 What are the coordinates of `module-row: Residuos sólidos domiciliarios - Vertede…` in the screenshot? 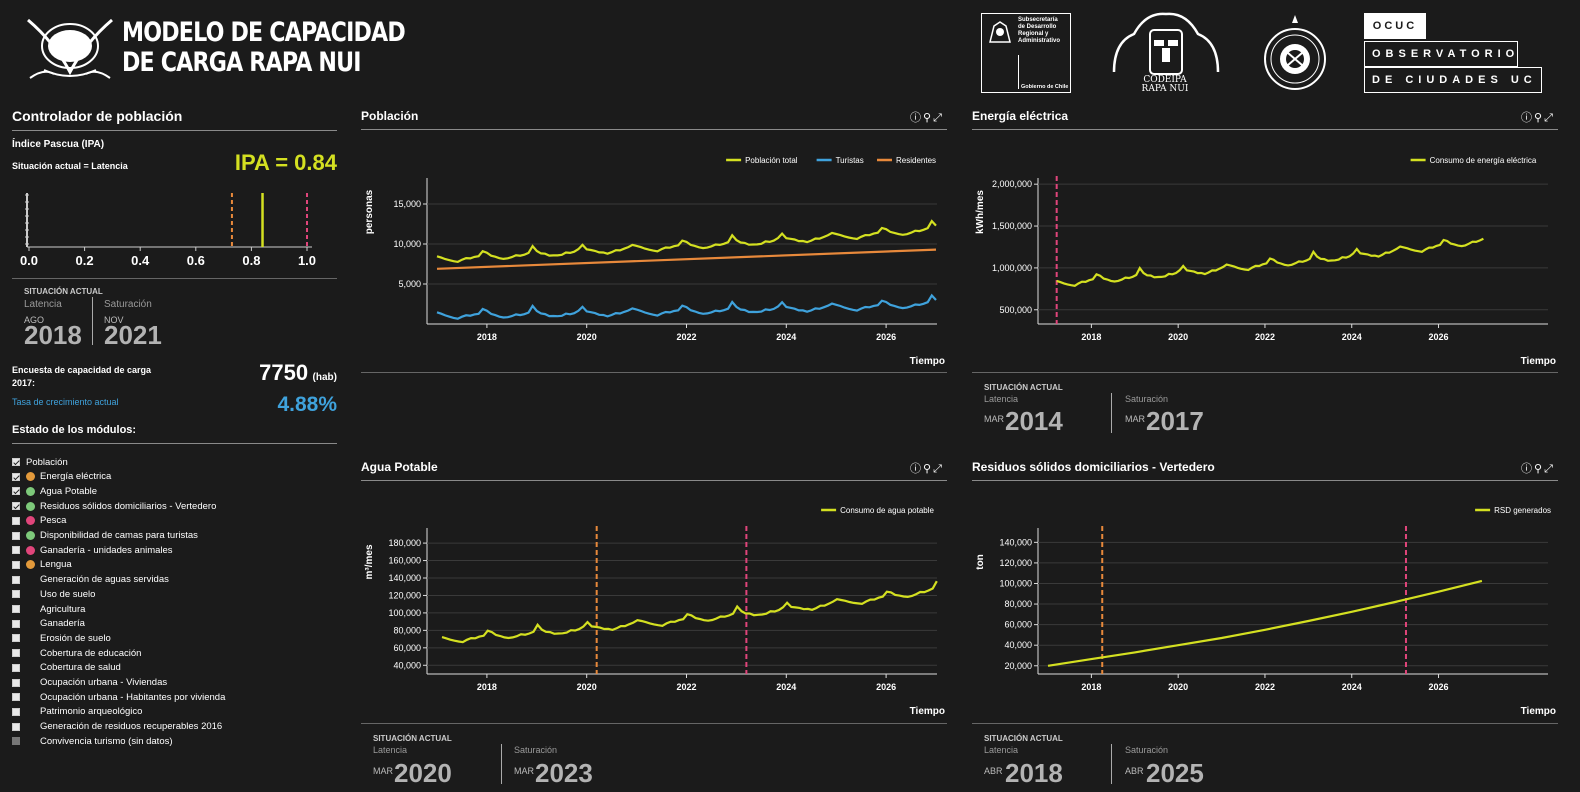 It's located at (114, 506).